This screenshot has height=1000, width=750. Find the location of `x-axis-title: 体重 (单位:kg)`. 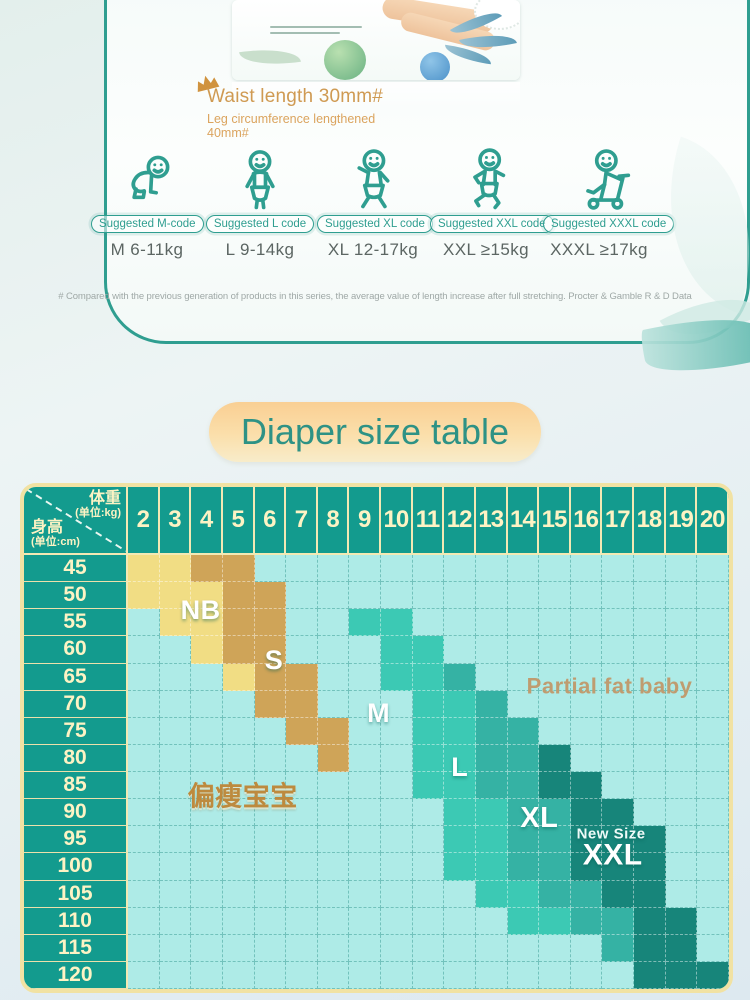

x-axis-title: 体重 (单位:kg) is located at coordinates (98, 505).